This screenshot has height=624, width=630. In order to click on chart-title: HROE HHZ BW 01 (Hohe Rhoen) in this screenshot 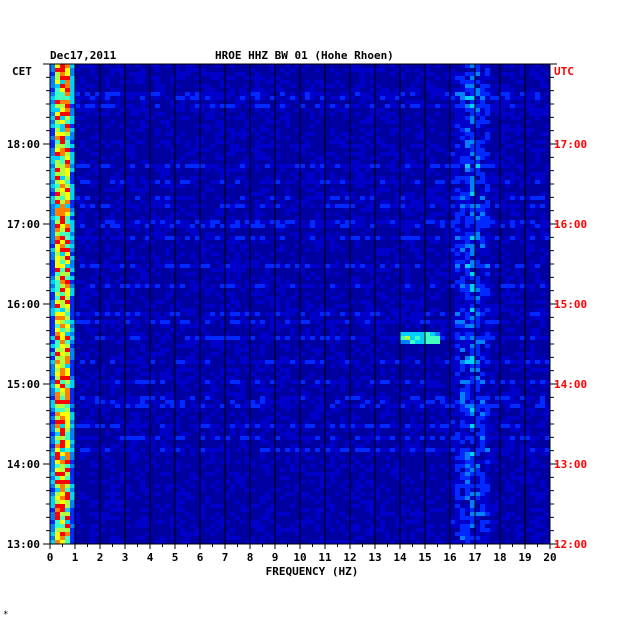, I will do `click(304, 55)`.